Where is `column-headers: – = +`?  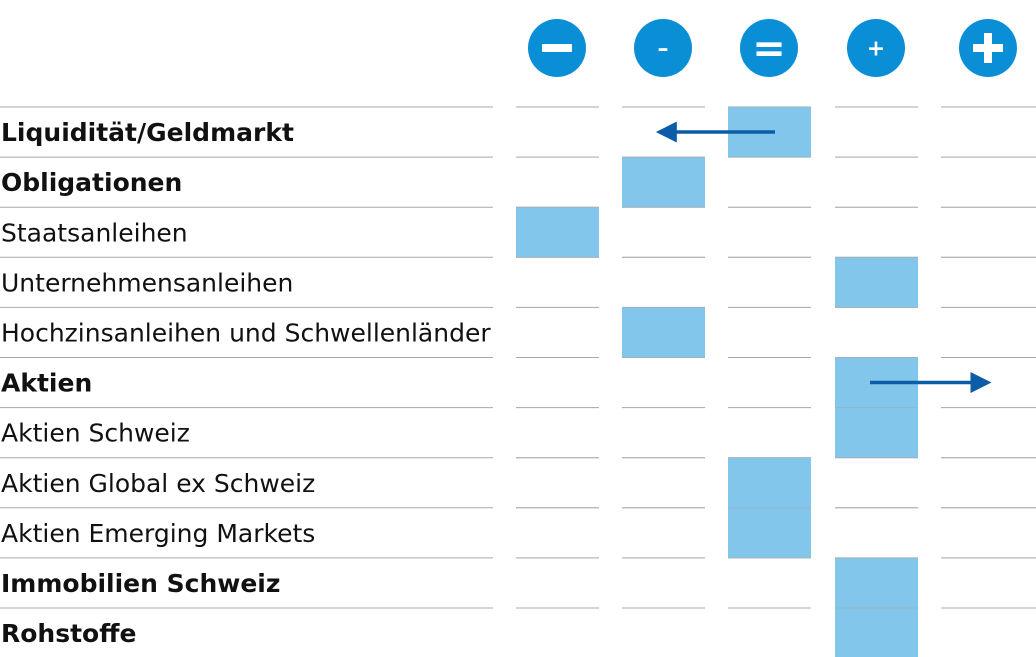 column-headers: – = + is located at coordinates (772, 48).